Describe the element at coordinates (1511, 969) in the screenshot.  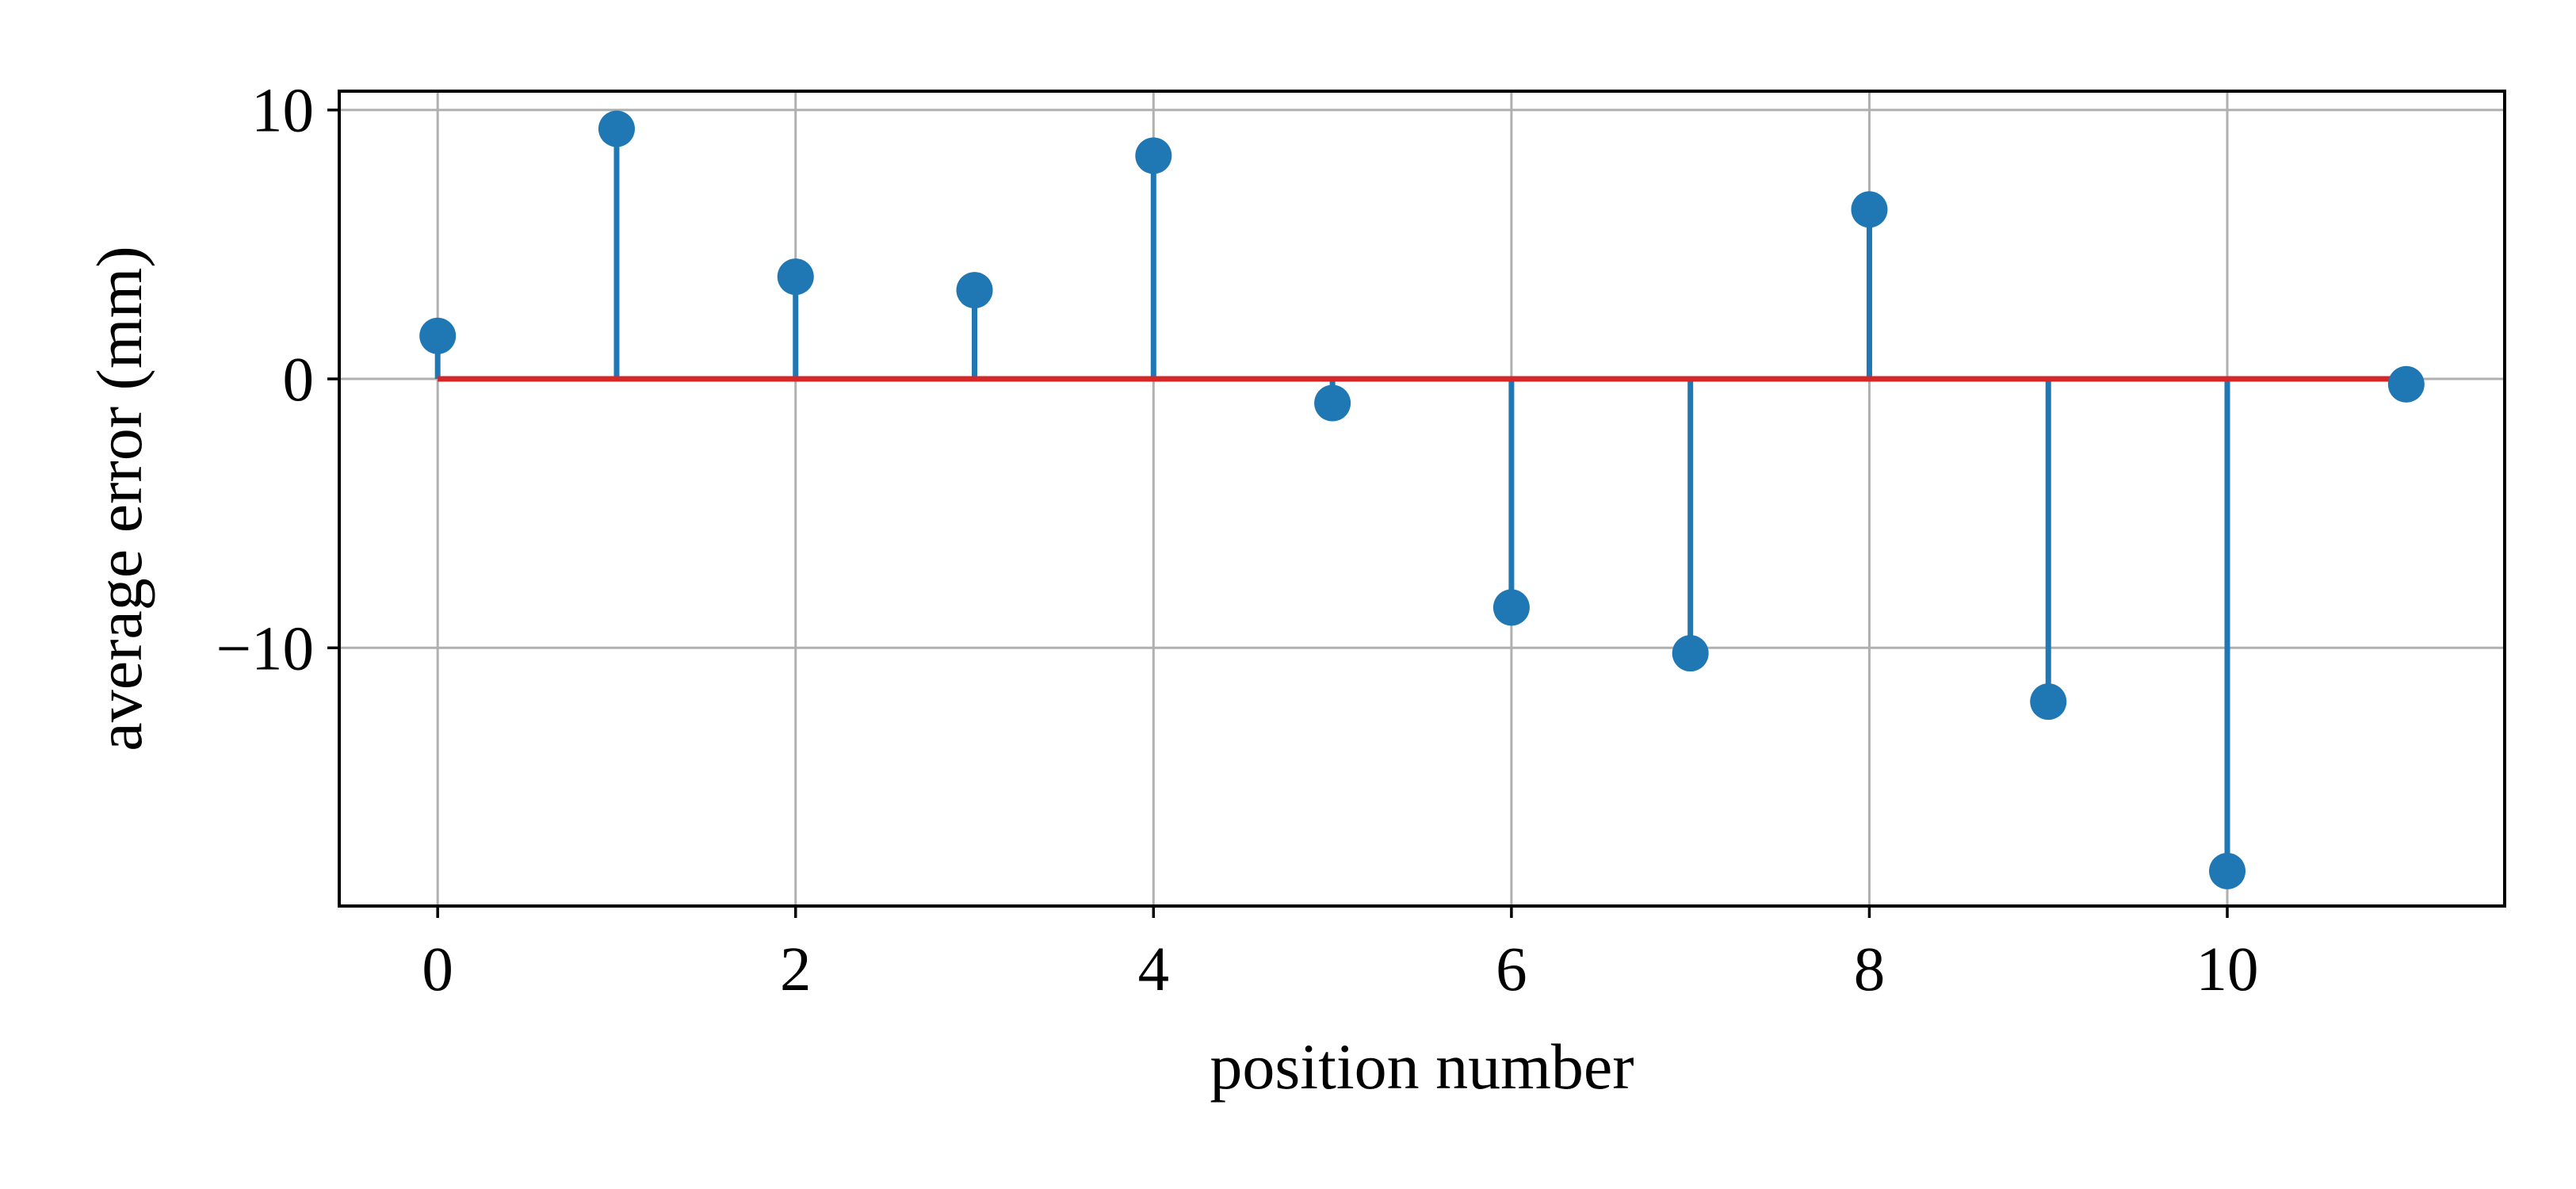
I see `x-tick-label: 6` at that location.